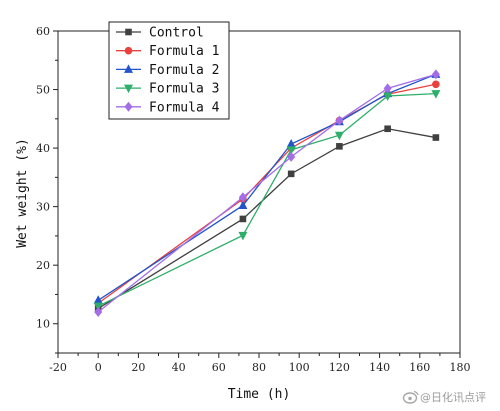 Image resolution: width=500 pixels, height=411 pixels. I want to click on legend-label: Formula 1, so click(184, 51).